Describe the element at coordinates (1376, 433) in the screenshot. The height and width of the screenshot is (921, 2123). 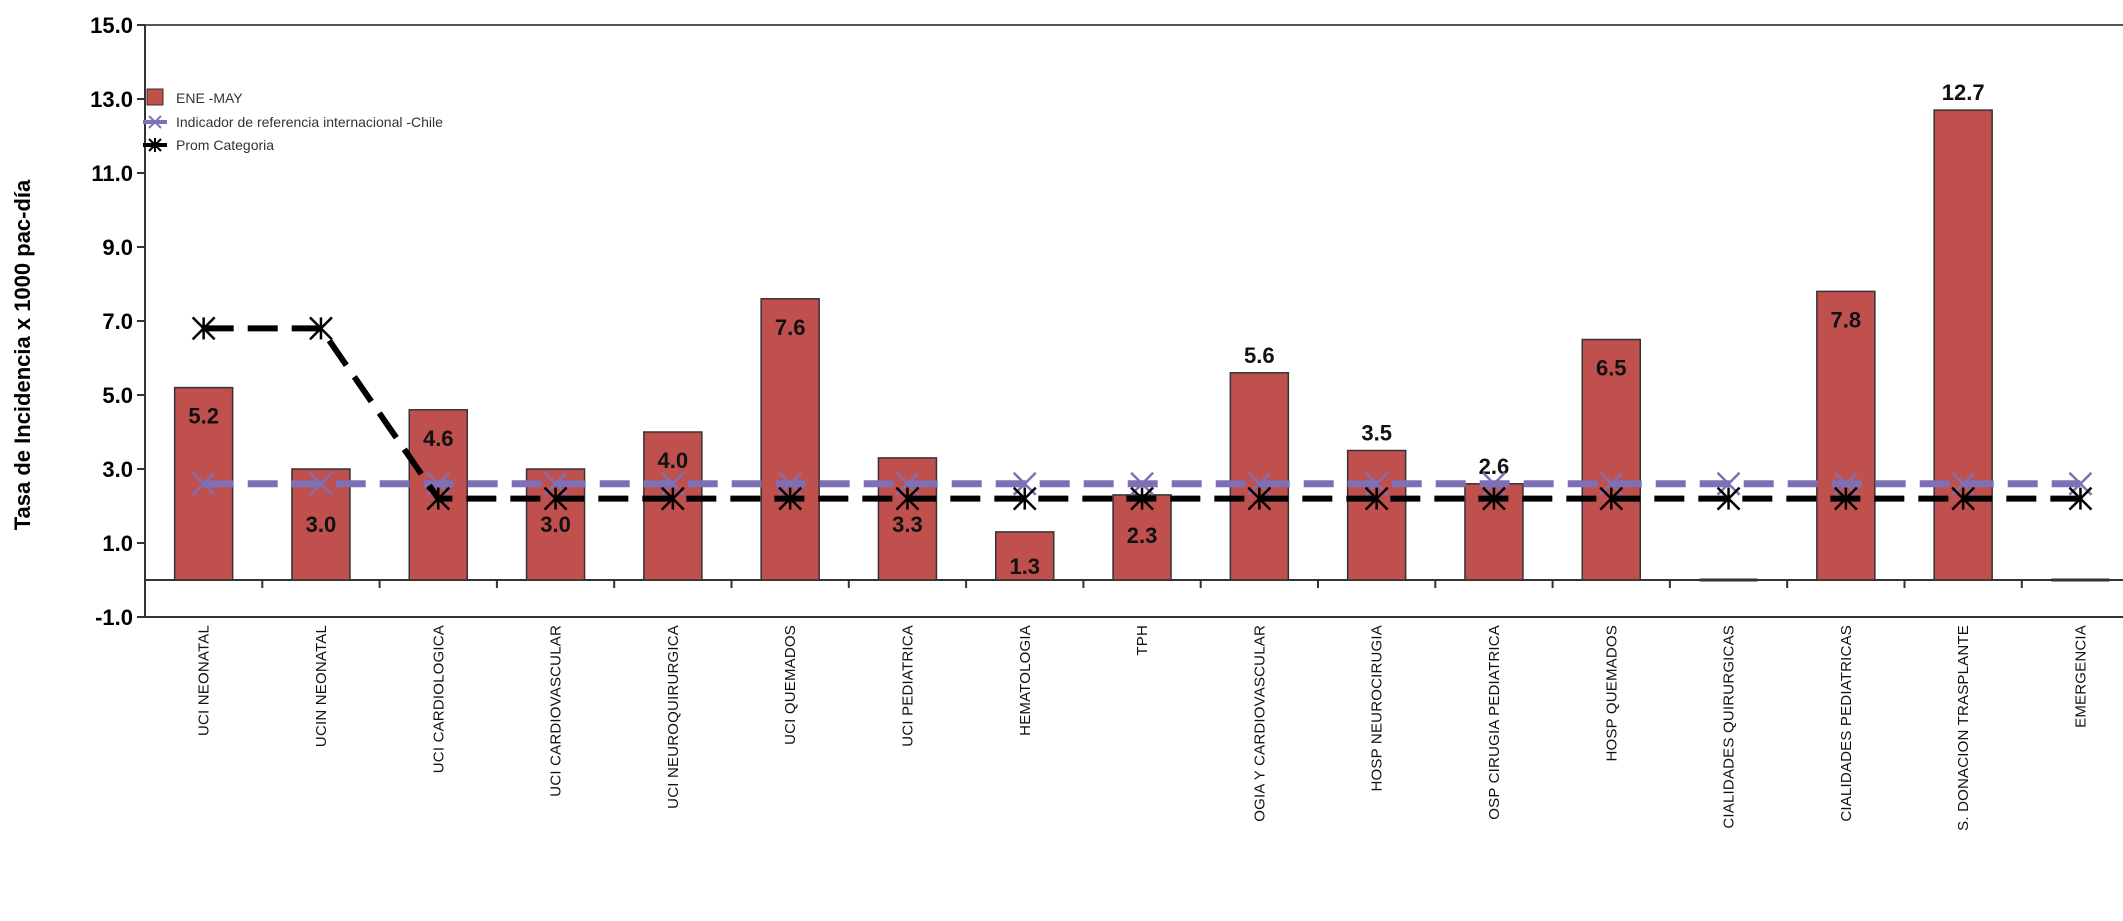
I see `data-label: 3.5` at that location.